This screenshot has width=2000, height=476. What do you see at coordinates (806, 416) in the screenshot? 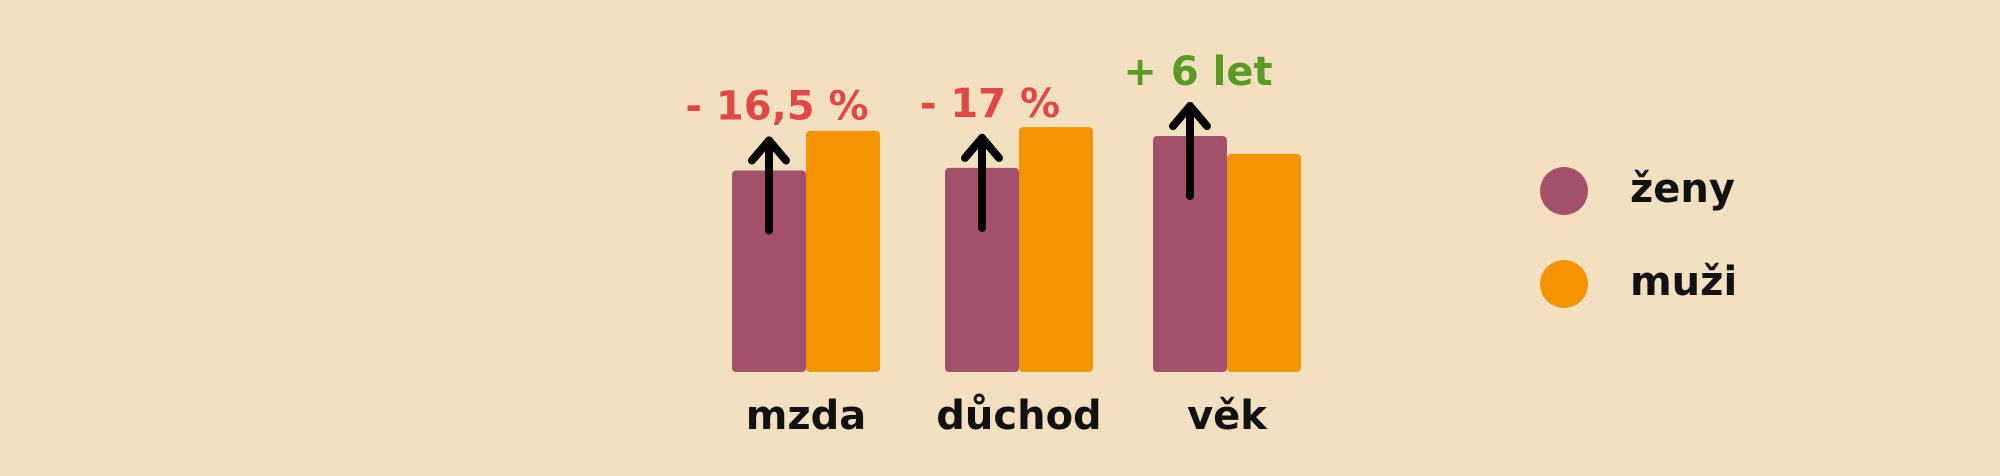
I see `category-label: mzda` at bounding box center [806, 416].